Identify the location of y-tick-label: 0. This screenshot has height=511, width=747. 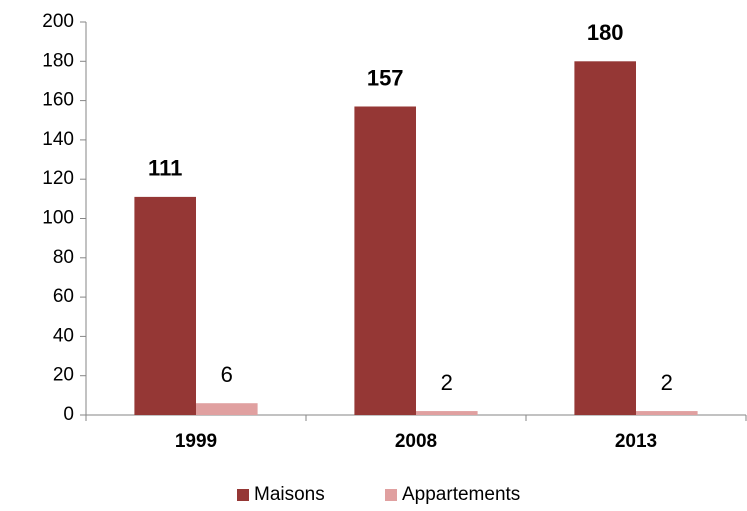
(68, 414).